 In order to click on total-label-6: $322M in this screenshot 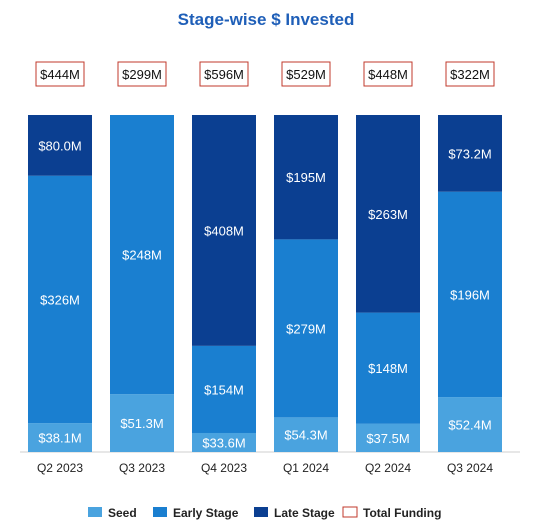, I will do `click(470, 74)`.